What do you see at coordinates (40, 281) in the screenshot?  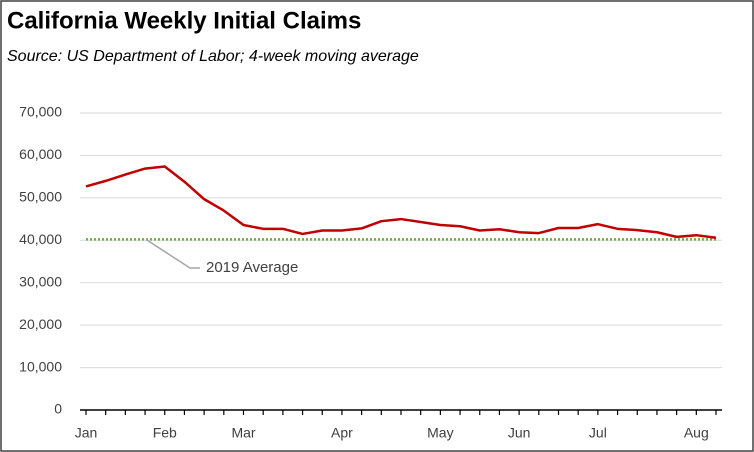 I see `y-tick-label: 30,000` at bounding box center [40, 281].